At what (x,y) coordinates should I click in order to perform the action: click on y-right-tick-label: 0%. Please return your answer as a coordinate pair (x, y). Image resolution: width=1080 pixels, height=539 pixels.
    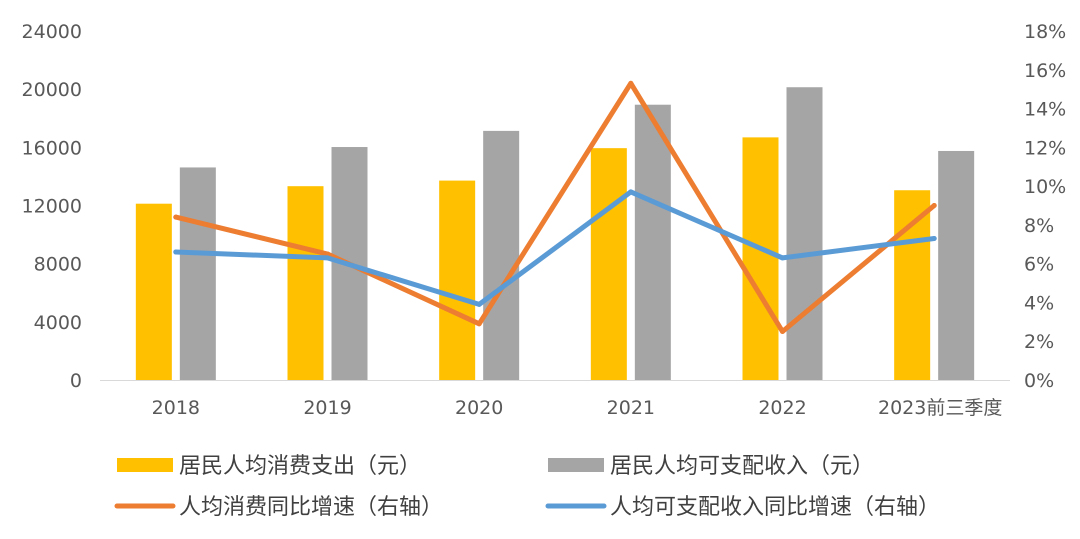
    Looking at the image, I should click on (1039, 381).